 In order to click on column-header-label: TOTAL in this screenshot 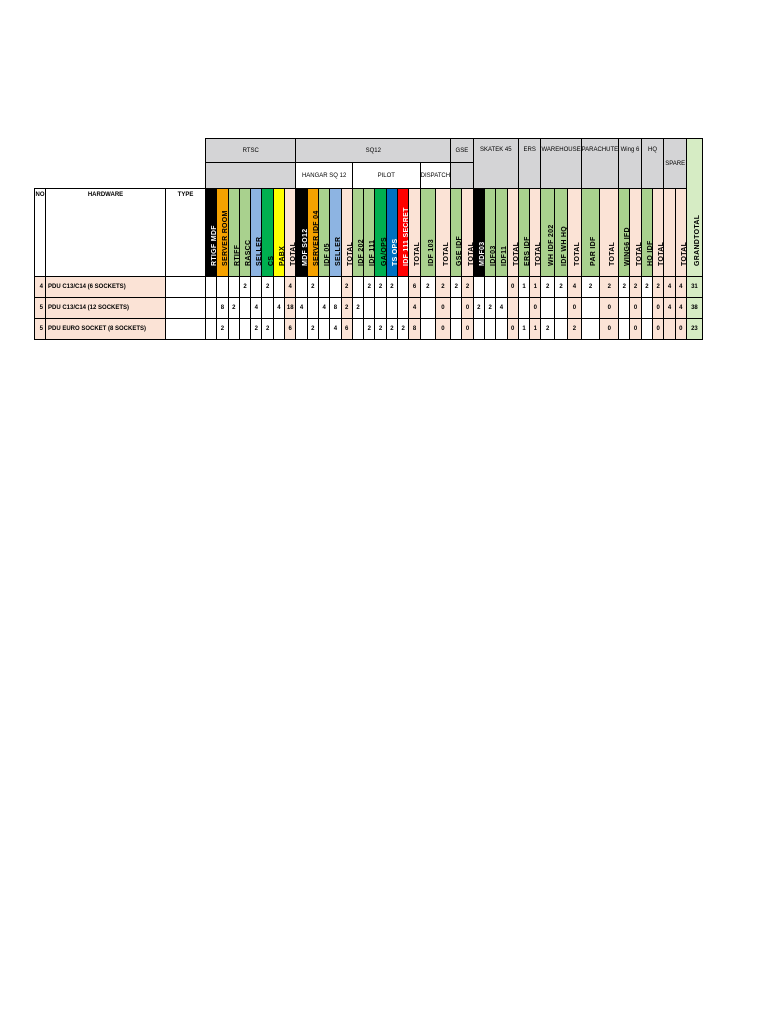, I will do `click(683, 253)`.